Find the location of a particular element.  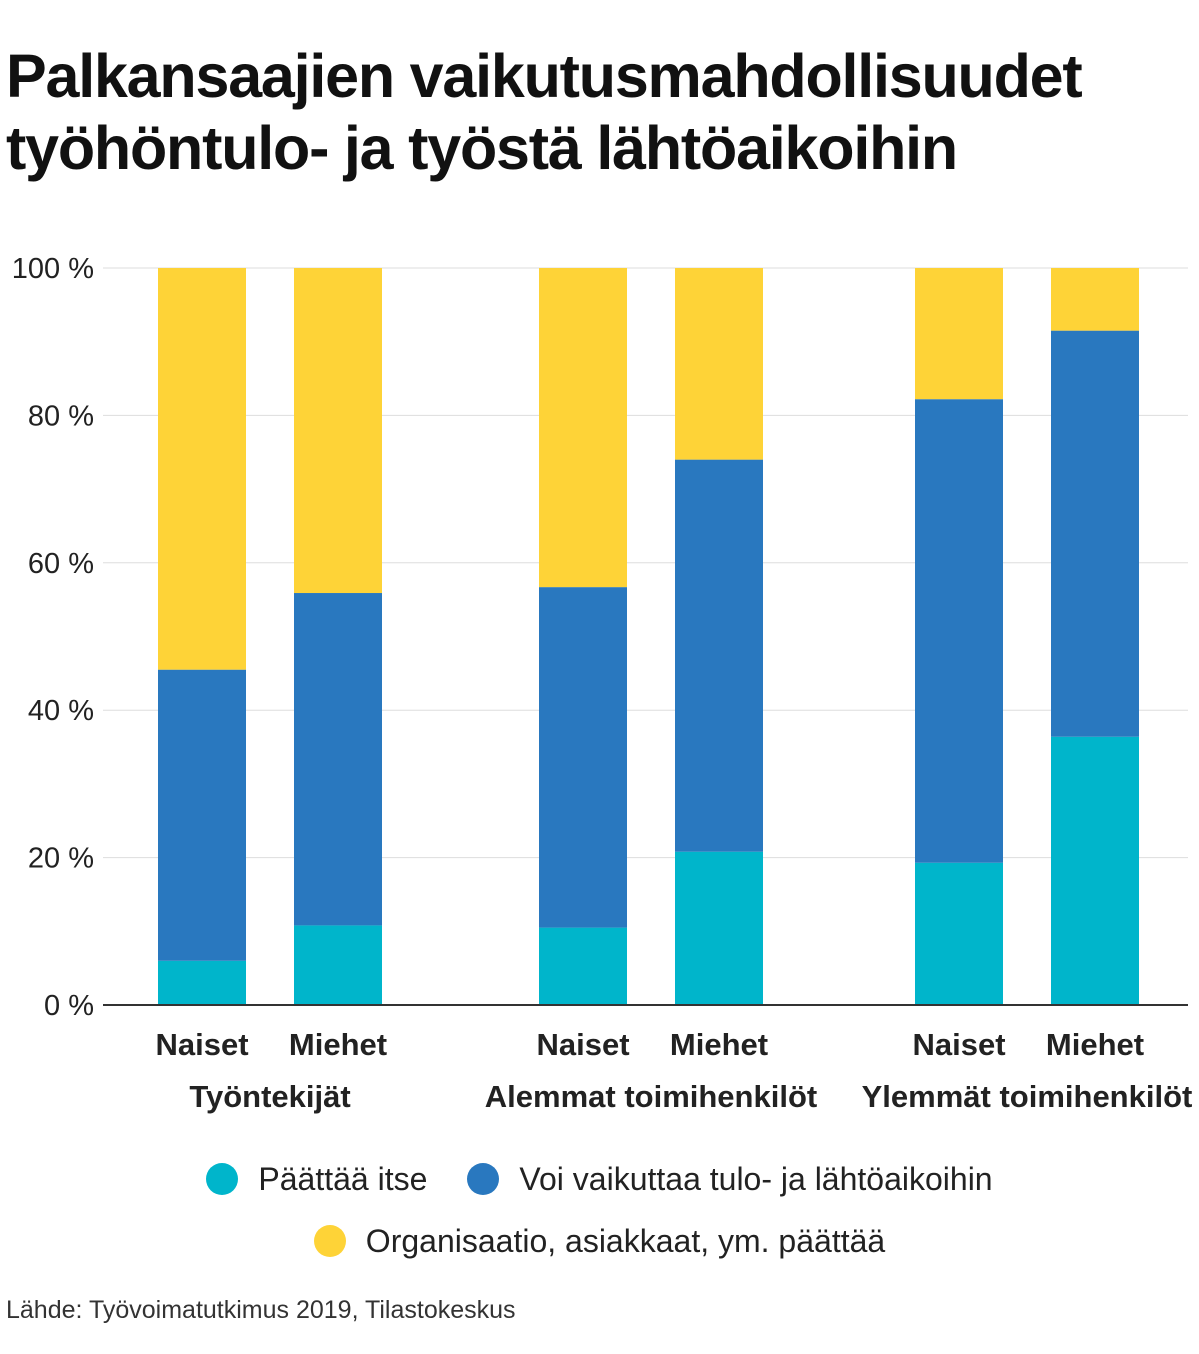

legend-swatch-paattaa-itse-icon is located at coordinates (222, 1179).